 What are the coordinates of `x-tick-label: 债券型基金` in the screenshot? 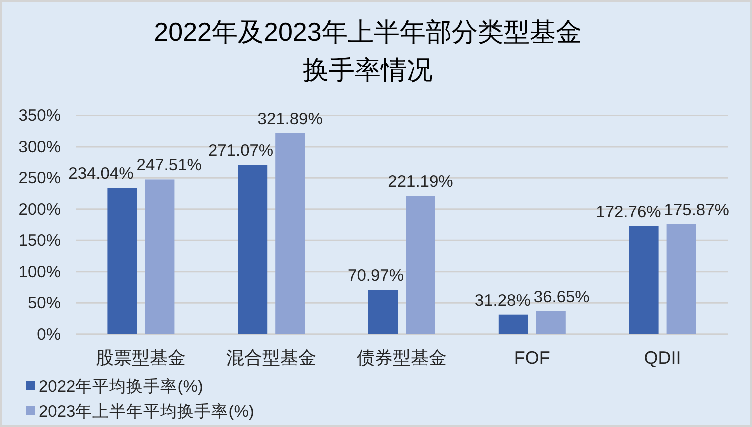 It's located at (402, 358).